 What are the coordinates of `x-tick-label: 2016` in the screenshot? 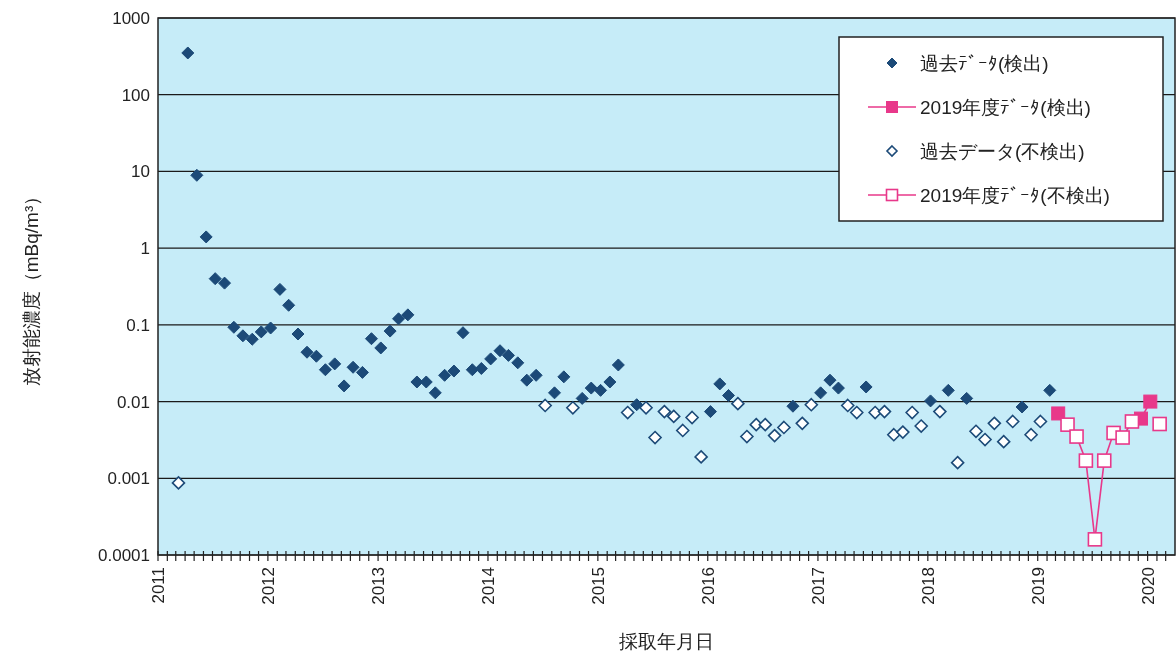 It's located at (708, 586).